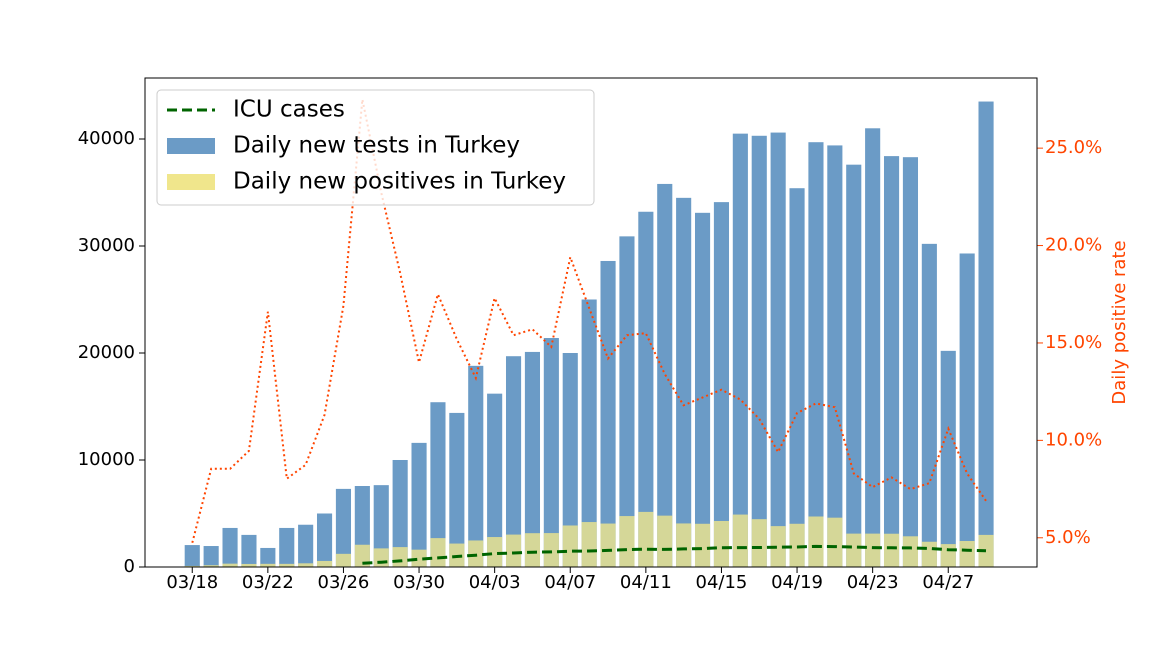 The image size is (1152, 648). I want to click on x-tick-label: 04/11, so click(646, 582).